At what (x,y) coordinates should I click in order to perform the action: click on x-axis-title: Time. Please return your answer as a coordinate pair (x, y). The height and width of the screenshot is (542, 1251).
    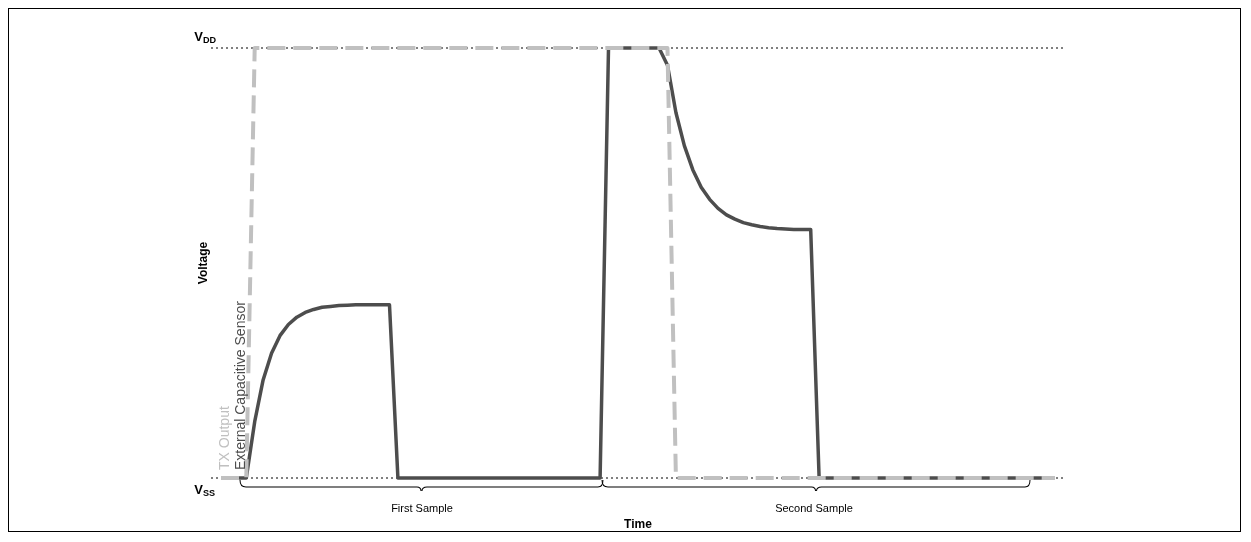
    Looking at the image, I should click on (638, 524).